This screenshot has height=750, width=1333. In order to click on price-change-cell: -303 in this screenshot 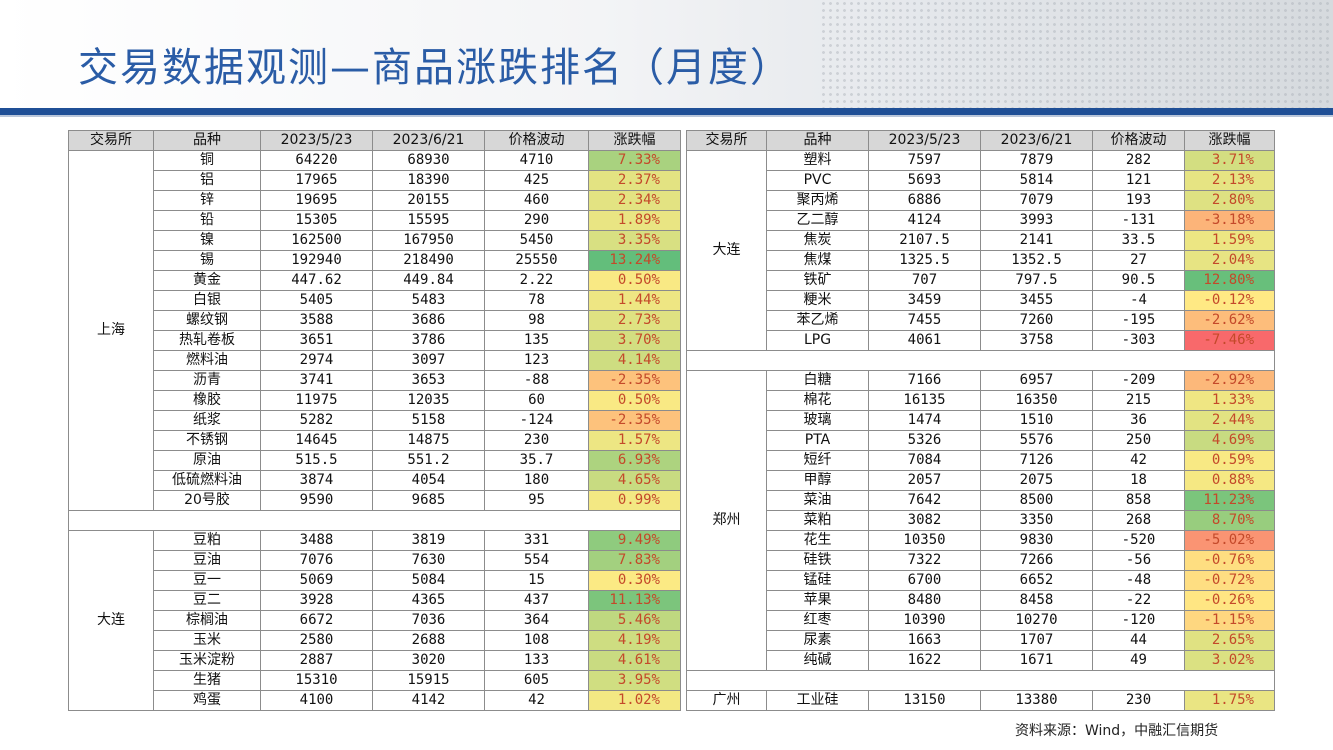, I will do `click(1138, 340)`.